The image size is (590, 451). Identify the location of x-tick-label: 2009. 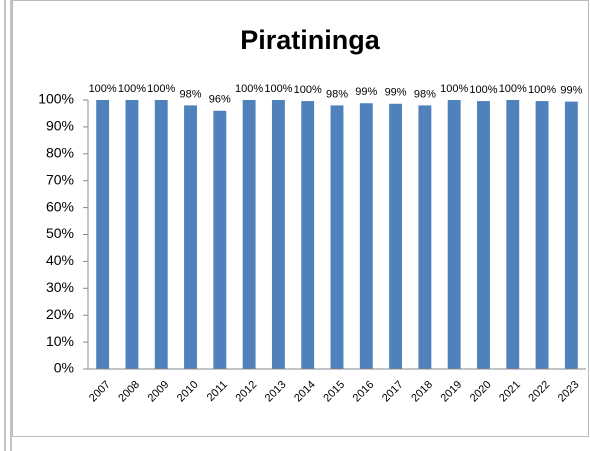
(159, 392).